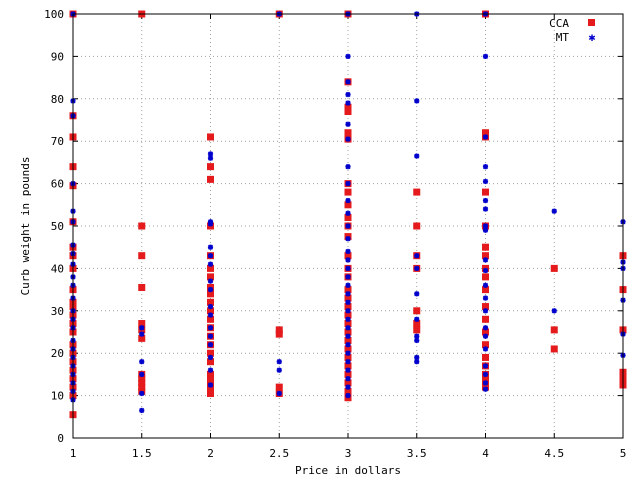 The width and height of the screenshot is (640, 480). Describe the element at coordinates (57, 226) in the screenshot. I see `y-tick-label: 50` at that location.